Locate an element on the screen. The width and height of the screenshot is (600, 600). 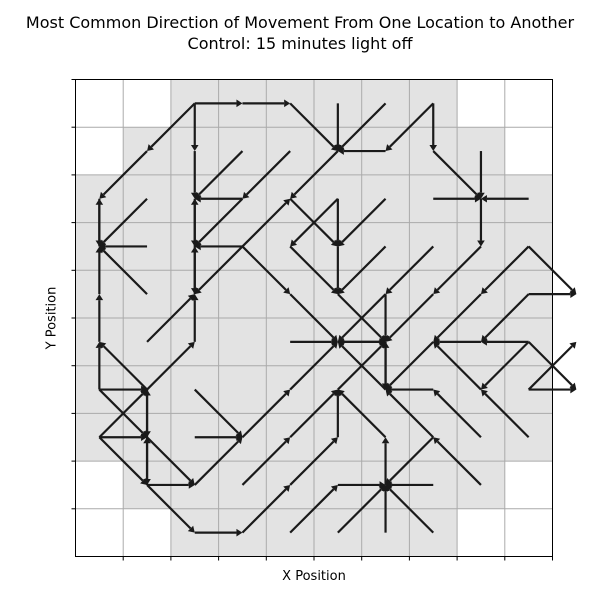
x-axis-label: X Position is located at coordinates (314, 576).